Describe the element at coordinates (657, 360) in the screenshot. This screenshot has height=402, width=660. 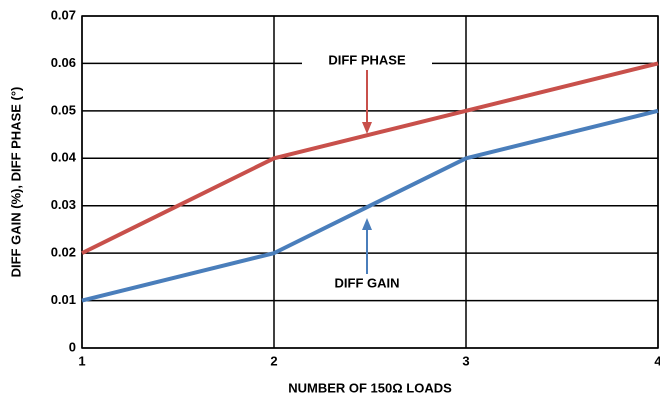
I see `x-tick-label: 4` at that location.